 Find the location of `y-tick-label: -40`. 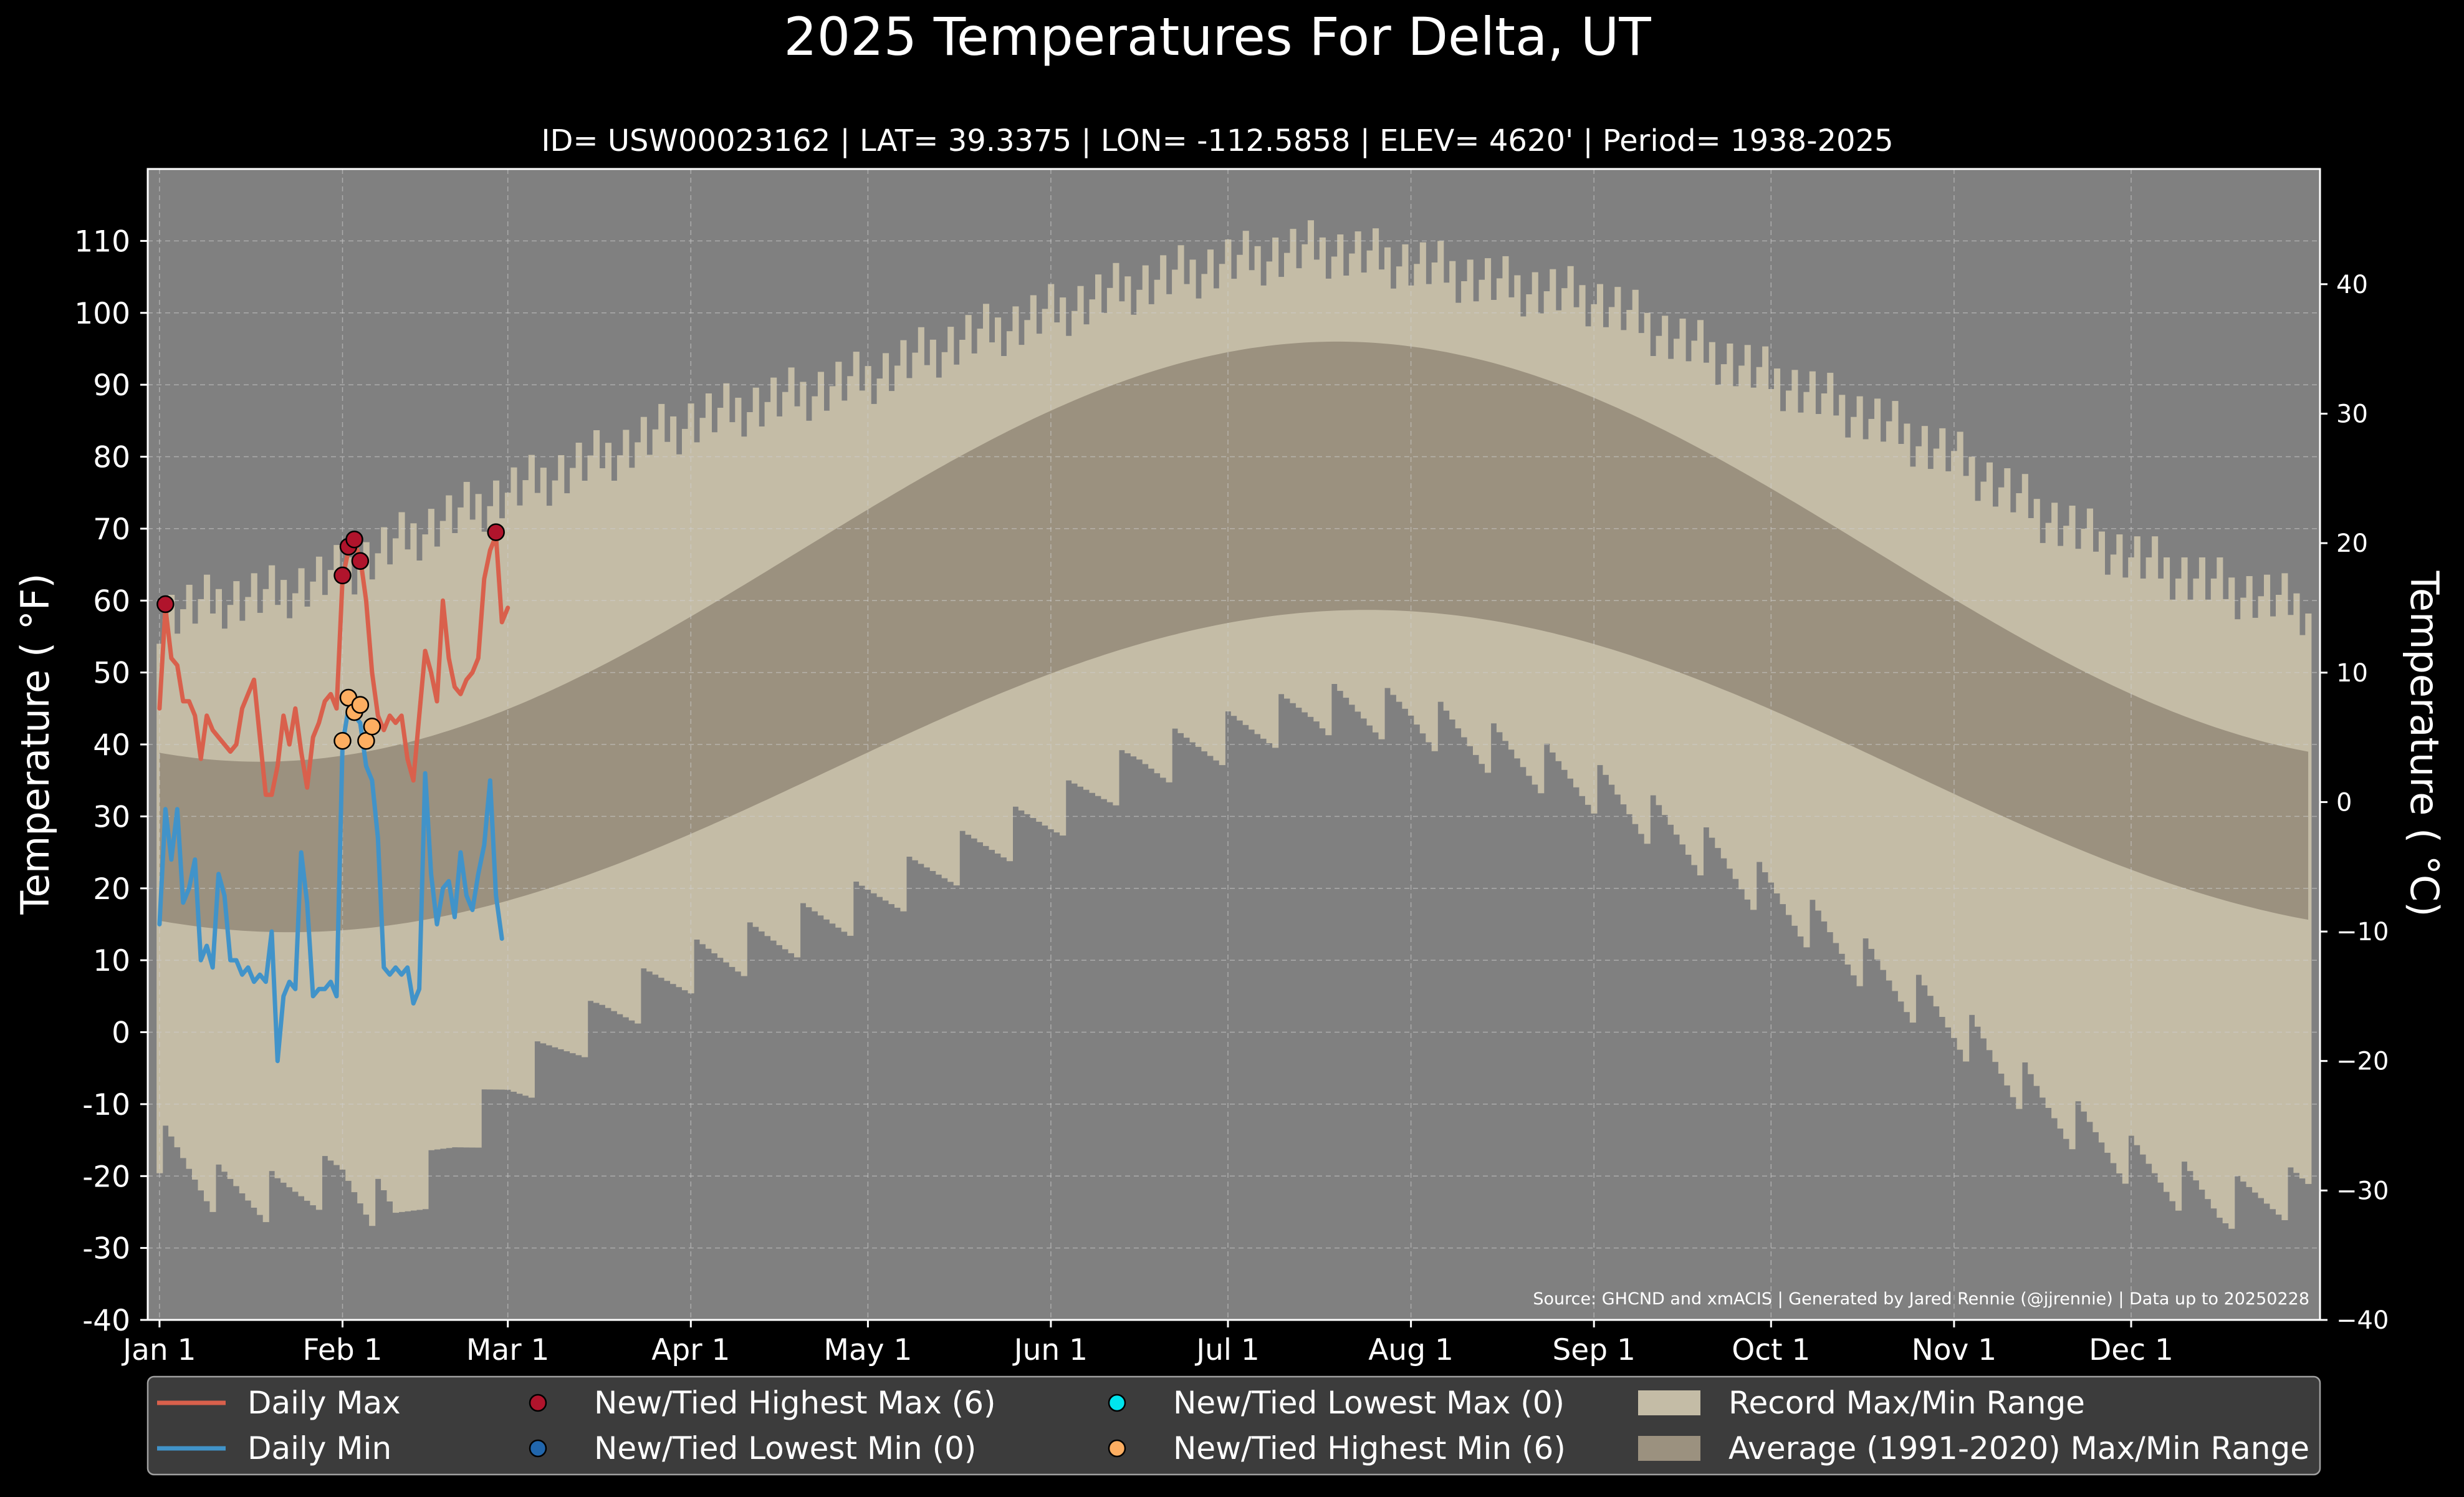

y-tick-label: -40 is located at coordinates (106, 1321).